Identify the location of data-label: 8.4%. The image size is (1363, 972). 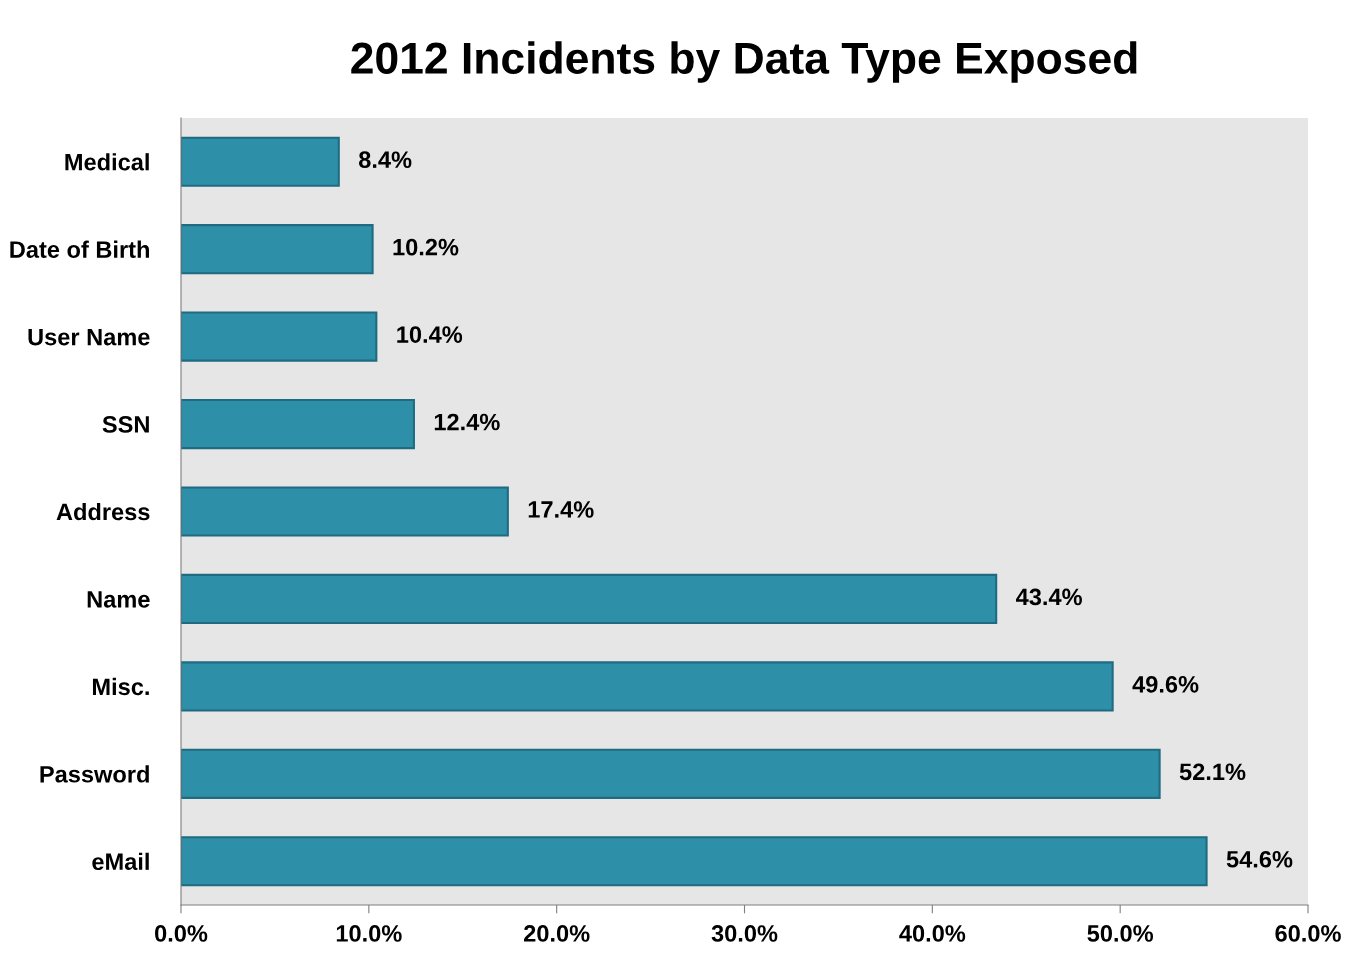
(385, 160).